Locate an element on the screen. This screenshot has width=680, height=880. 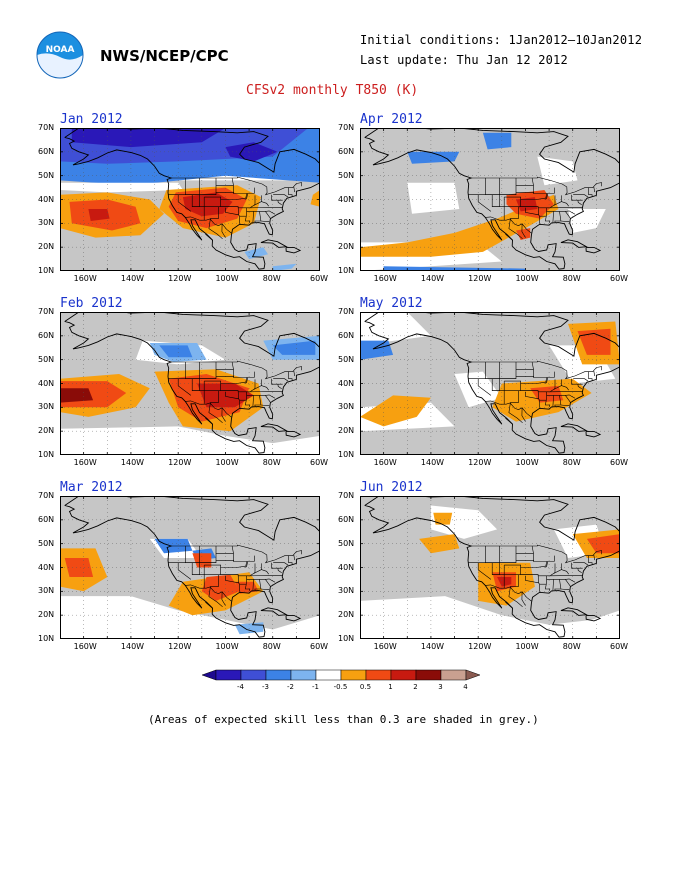
lat-label: 60N is located at coordinates (46, 151).